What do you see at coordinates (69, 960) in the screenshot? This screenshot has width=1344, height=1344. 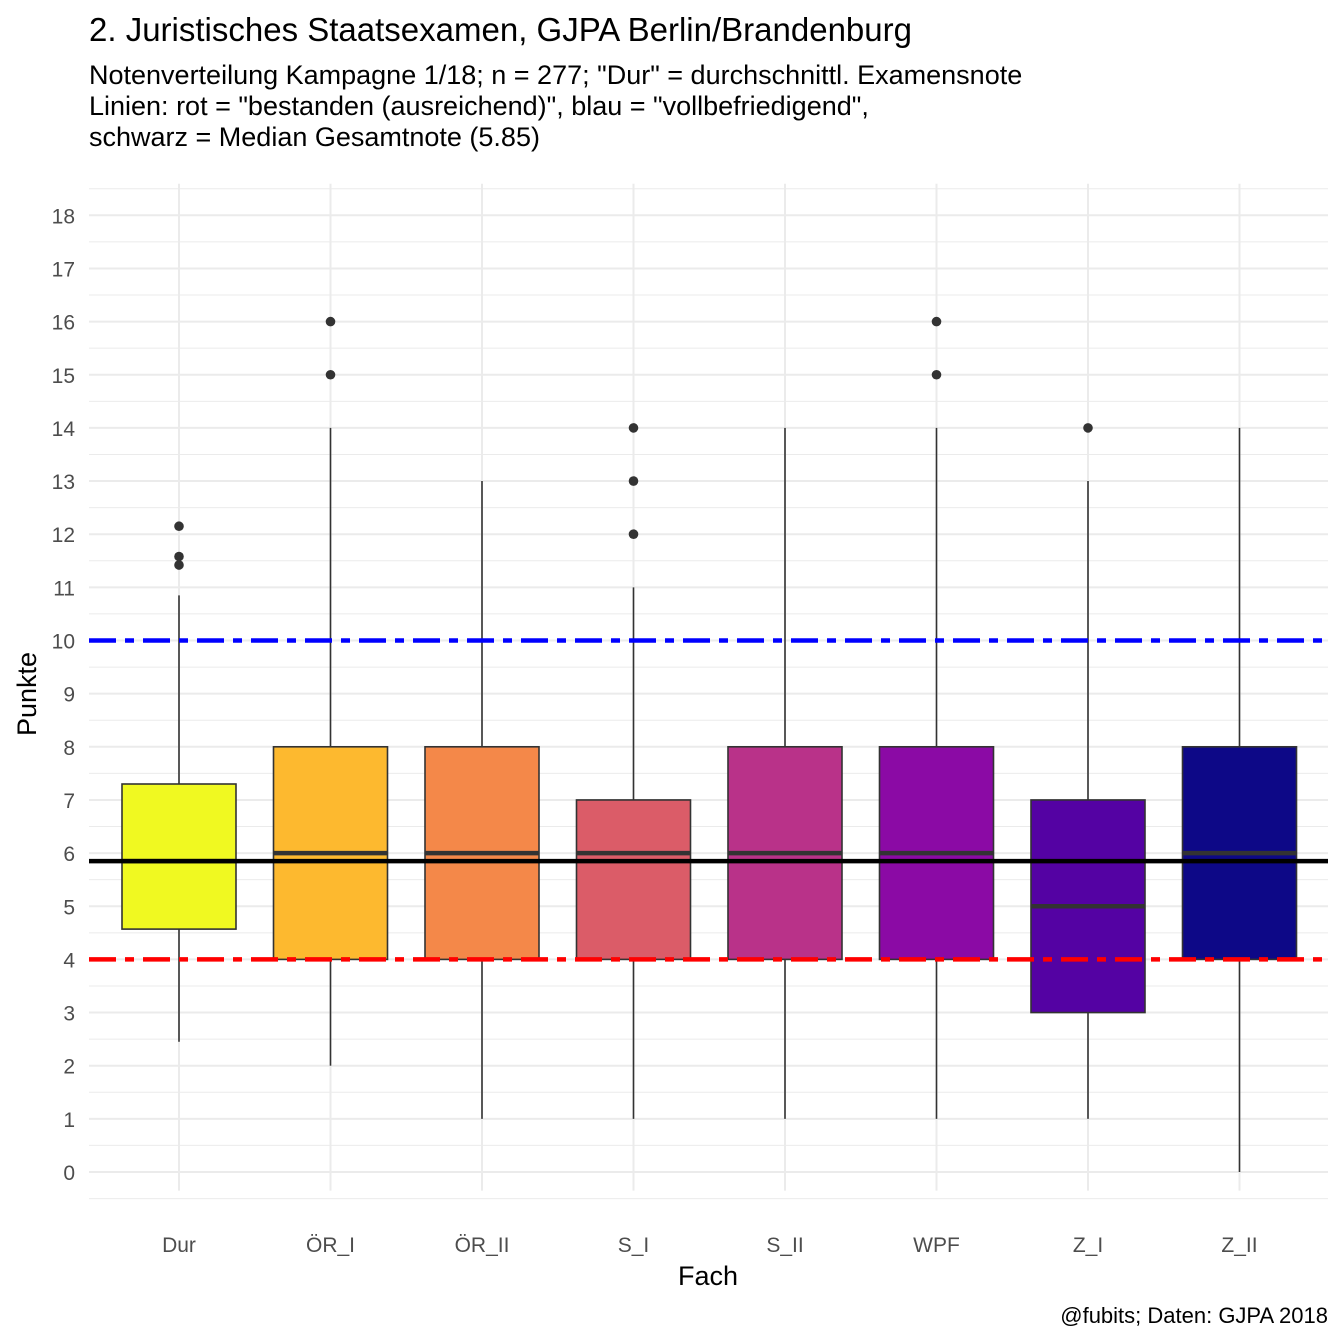 I see `y-tick-label: 4` at bounding box center [69, 960].